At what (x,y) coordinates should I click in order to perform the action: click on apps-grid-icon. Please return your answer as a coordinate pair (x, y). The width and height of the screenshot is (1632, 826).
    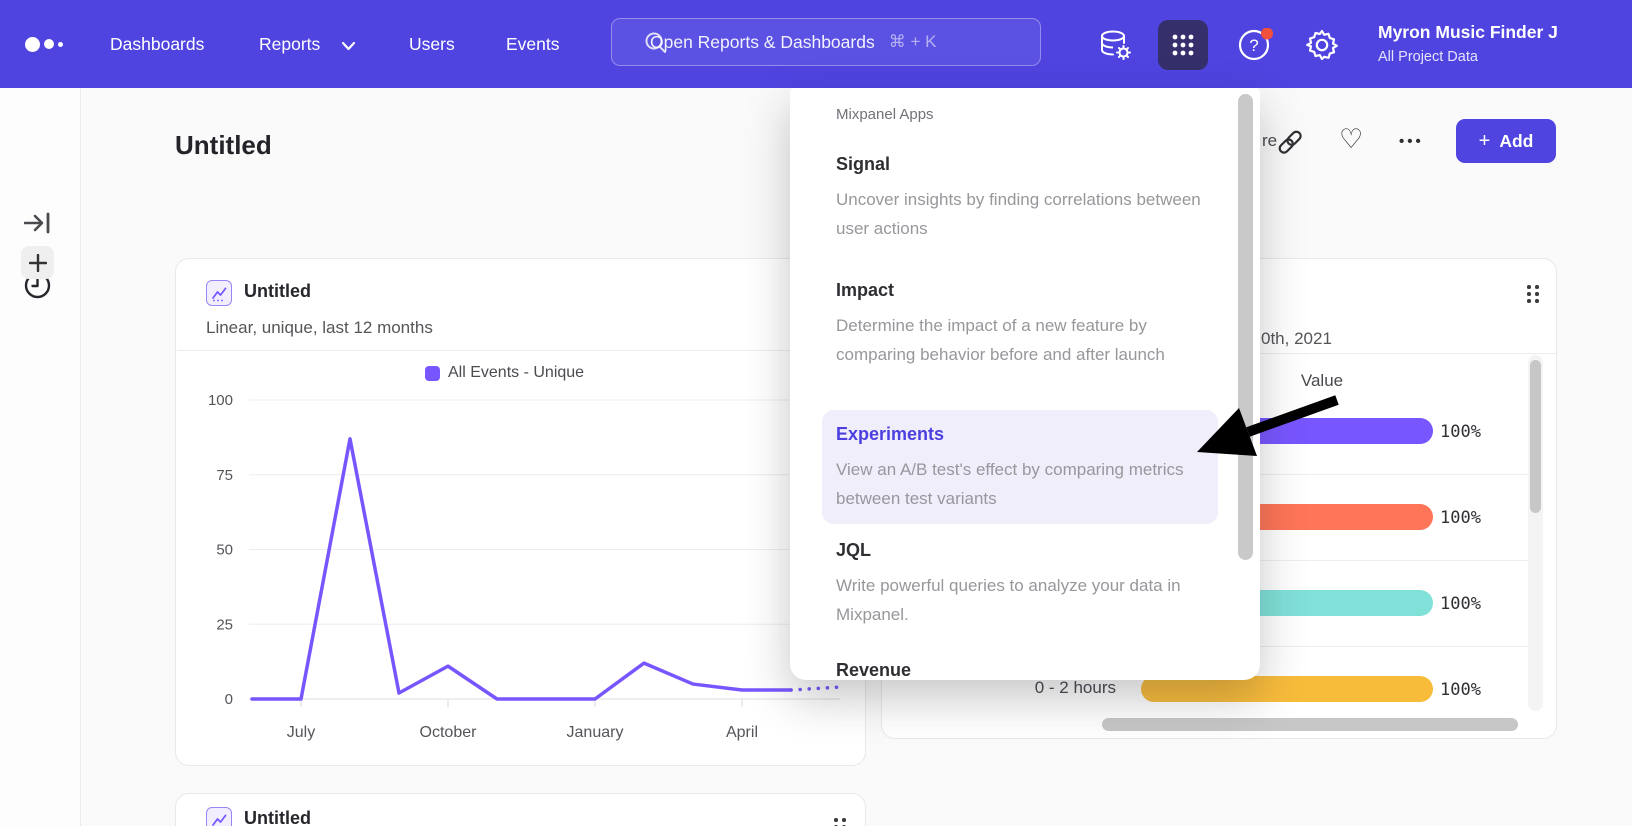
    Looking at the image, I should click on (1183, 45).